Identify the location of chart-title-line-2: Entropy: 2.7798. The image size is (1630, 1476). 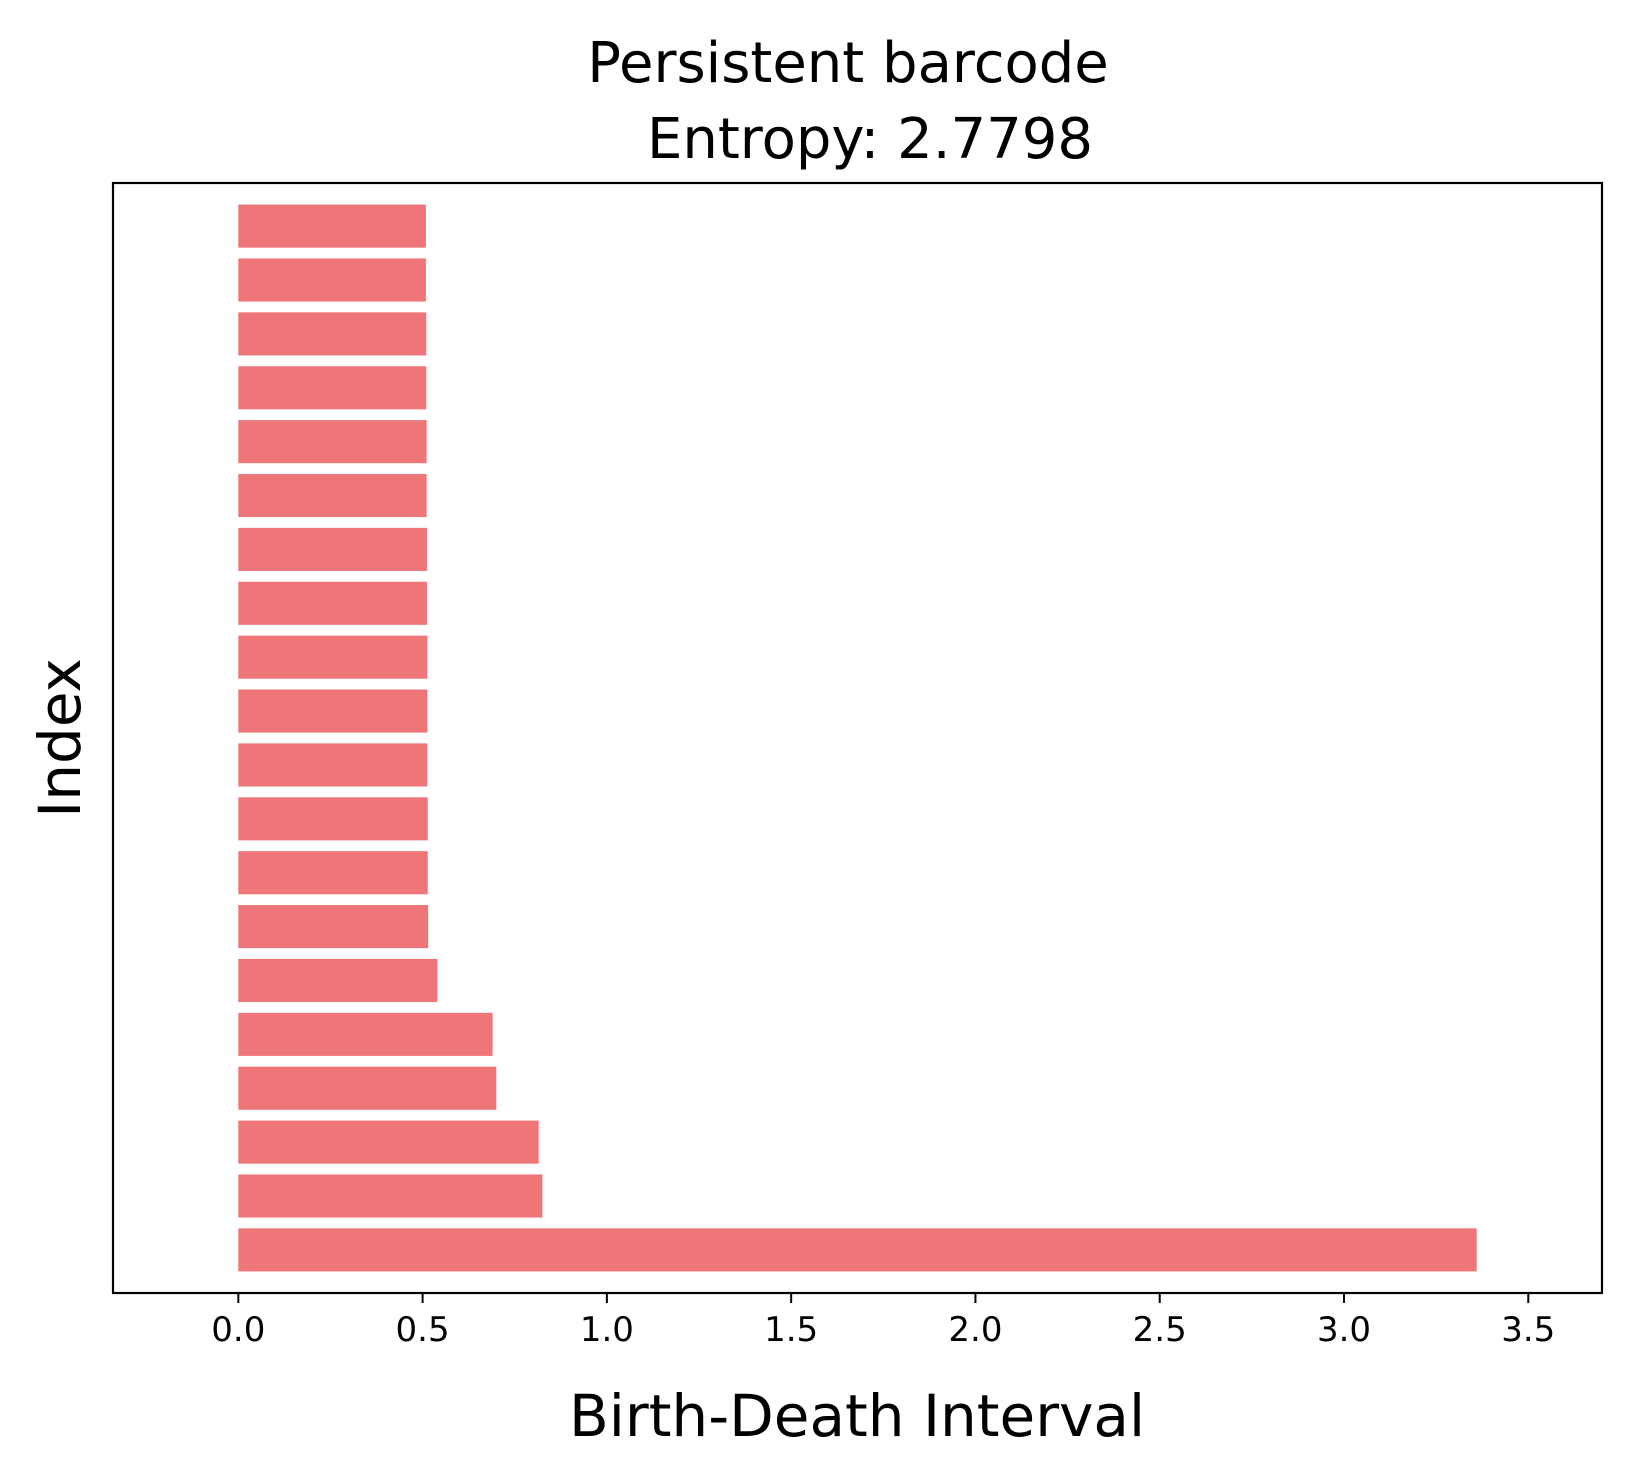
(870, 139).